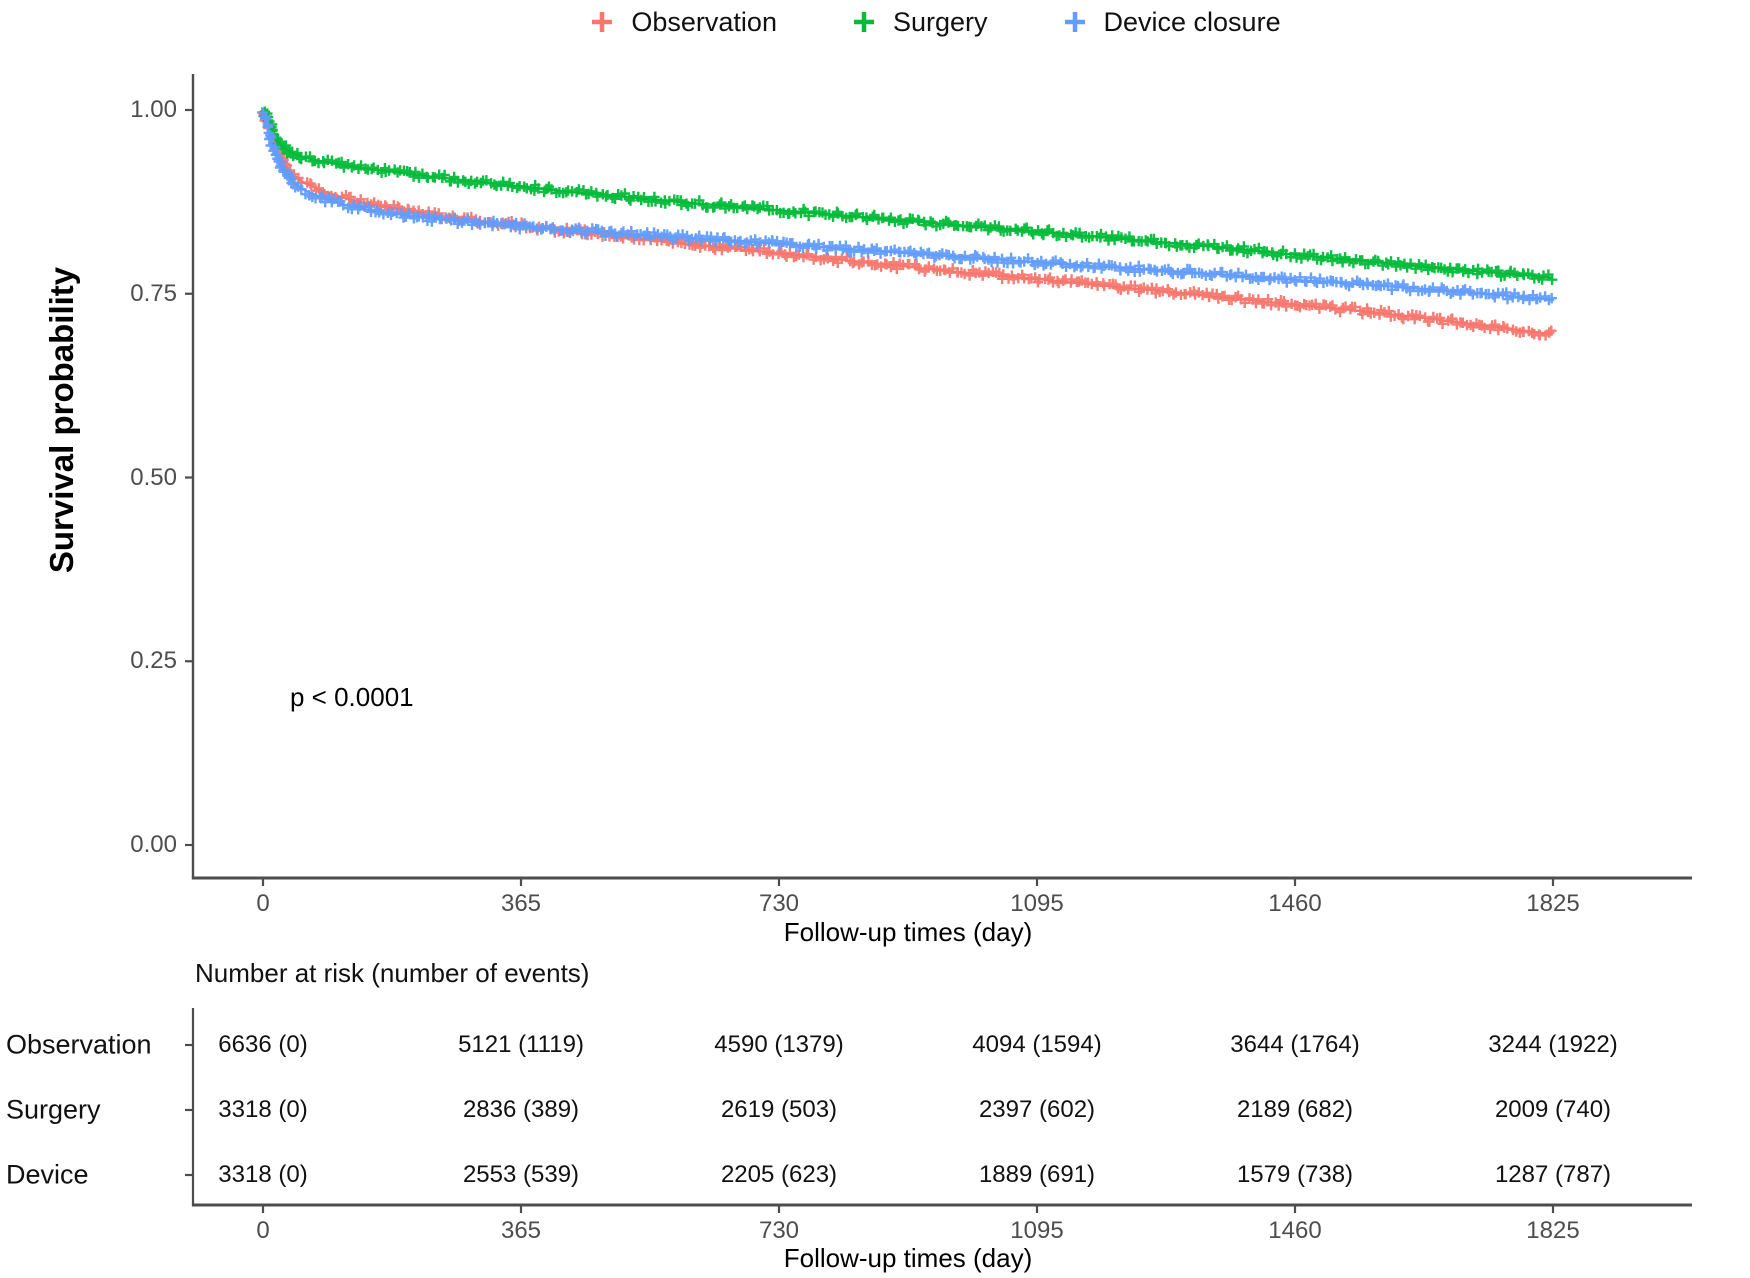 The width and height of the screenshot is (1750, 1278). What do you see at coordinates (1553, 1174) in the screenshot?
I see `risk-cell-value: 1287 (787)` at bounding box center [1553, 1174].